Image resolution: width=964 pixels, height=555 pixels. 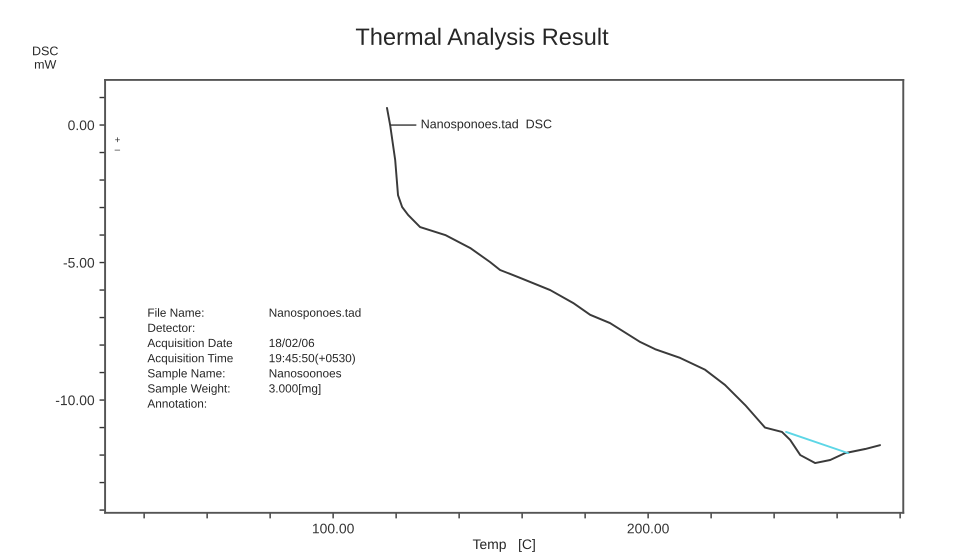 I want to click on annotation: +, so click(x=117, y=139).